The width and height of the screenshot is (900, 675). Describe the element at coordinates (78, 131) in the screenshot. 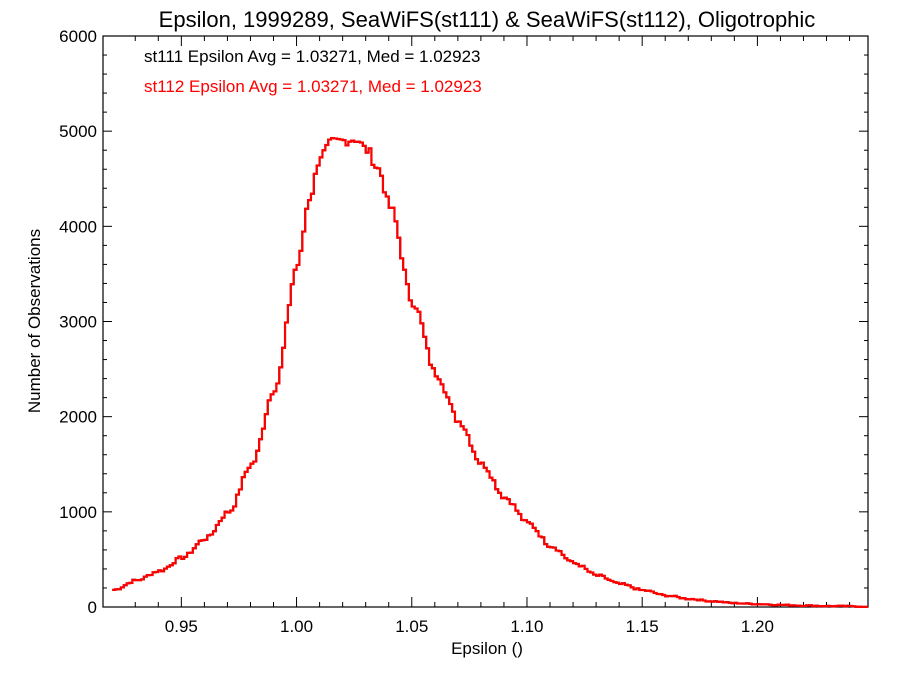

I see `y-tick-label: 5000` at that location.